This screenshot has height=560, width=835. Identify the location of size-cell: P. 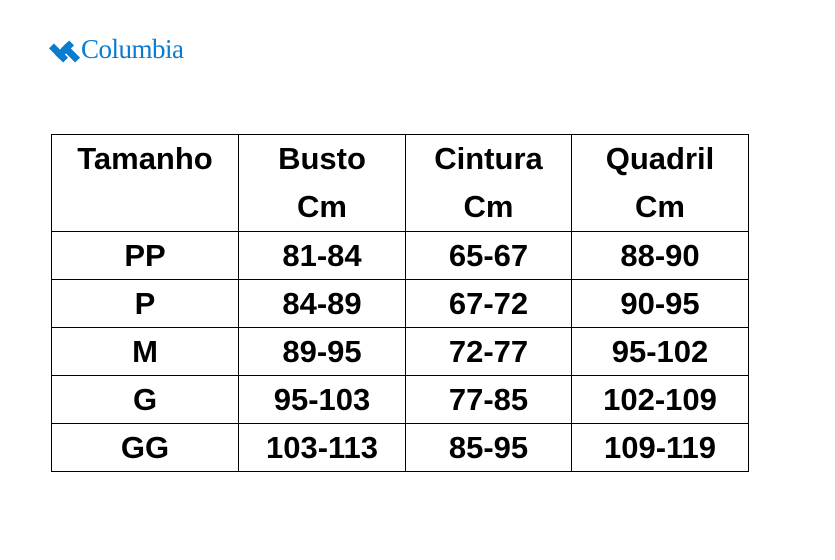
(145, 303).